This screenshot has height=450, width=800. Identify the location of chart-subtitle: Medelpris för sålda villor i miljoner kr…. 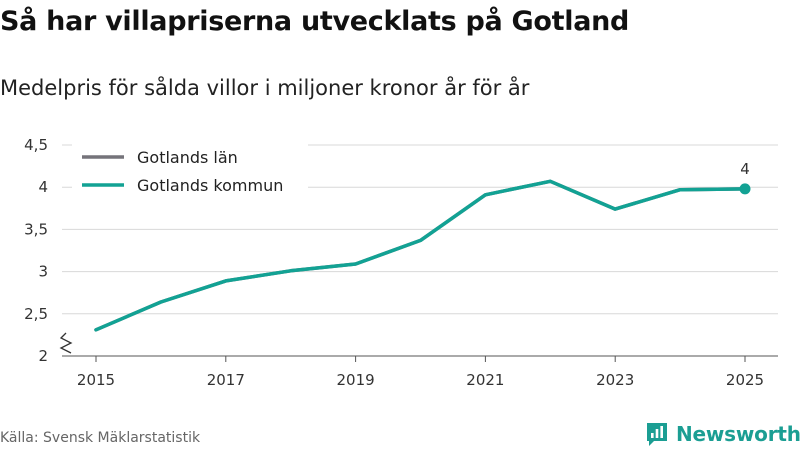
(265, 88).